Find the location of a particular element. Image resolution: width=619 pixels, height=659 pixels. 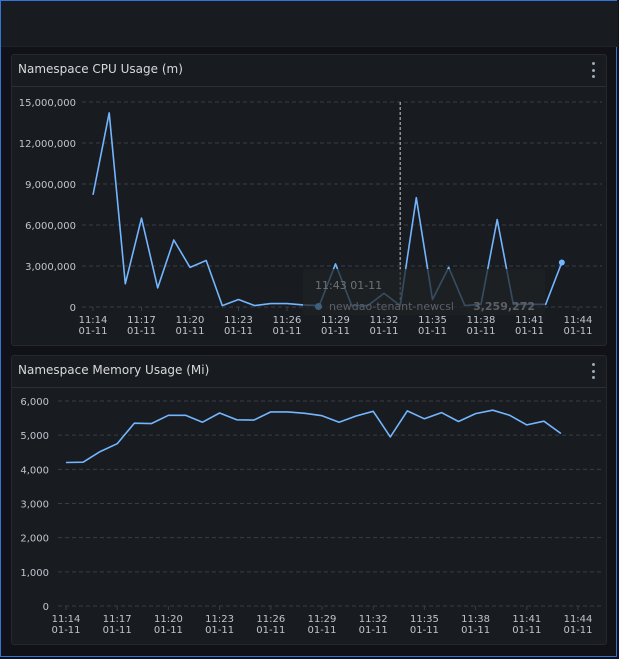

y-tick-label: 15,000,000 is located at coordinates (47, 103).